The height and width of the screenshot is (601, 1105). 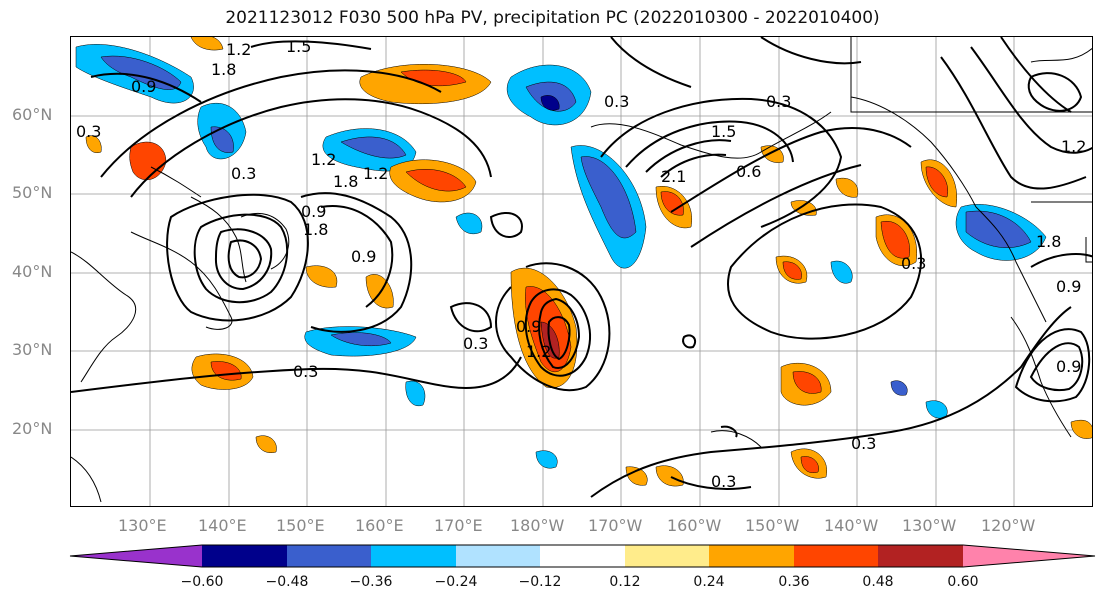 What do you see at coordinates (202, 582) in the screenshot?
I see `colorbar-tick-label: −0.60` at bounding box center [202, 582].